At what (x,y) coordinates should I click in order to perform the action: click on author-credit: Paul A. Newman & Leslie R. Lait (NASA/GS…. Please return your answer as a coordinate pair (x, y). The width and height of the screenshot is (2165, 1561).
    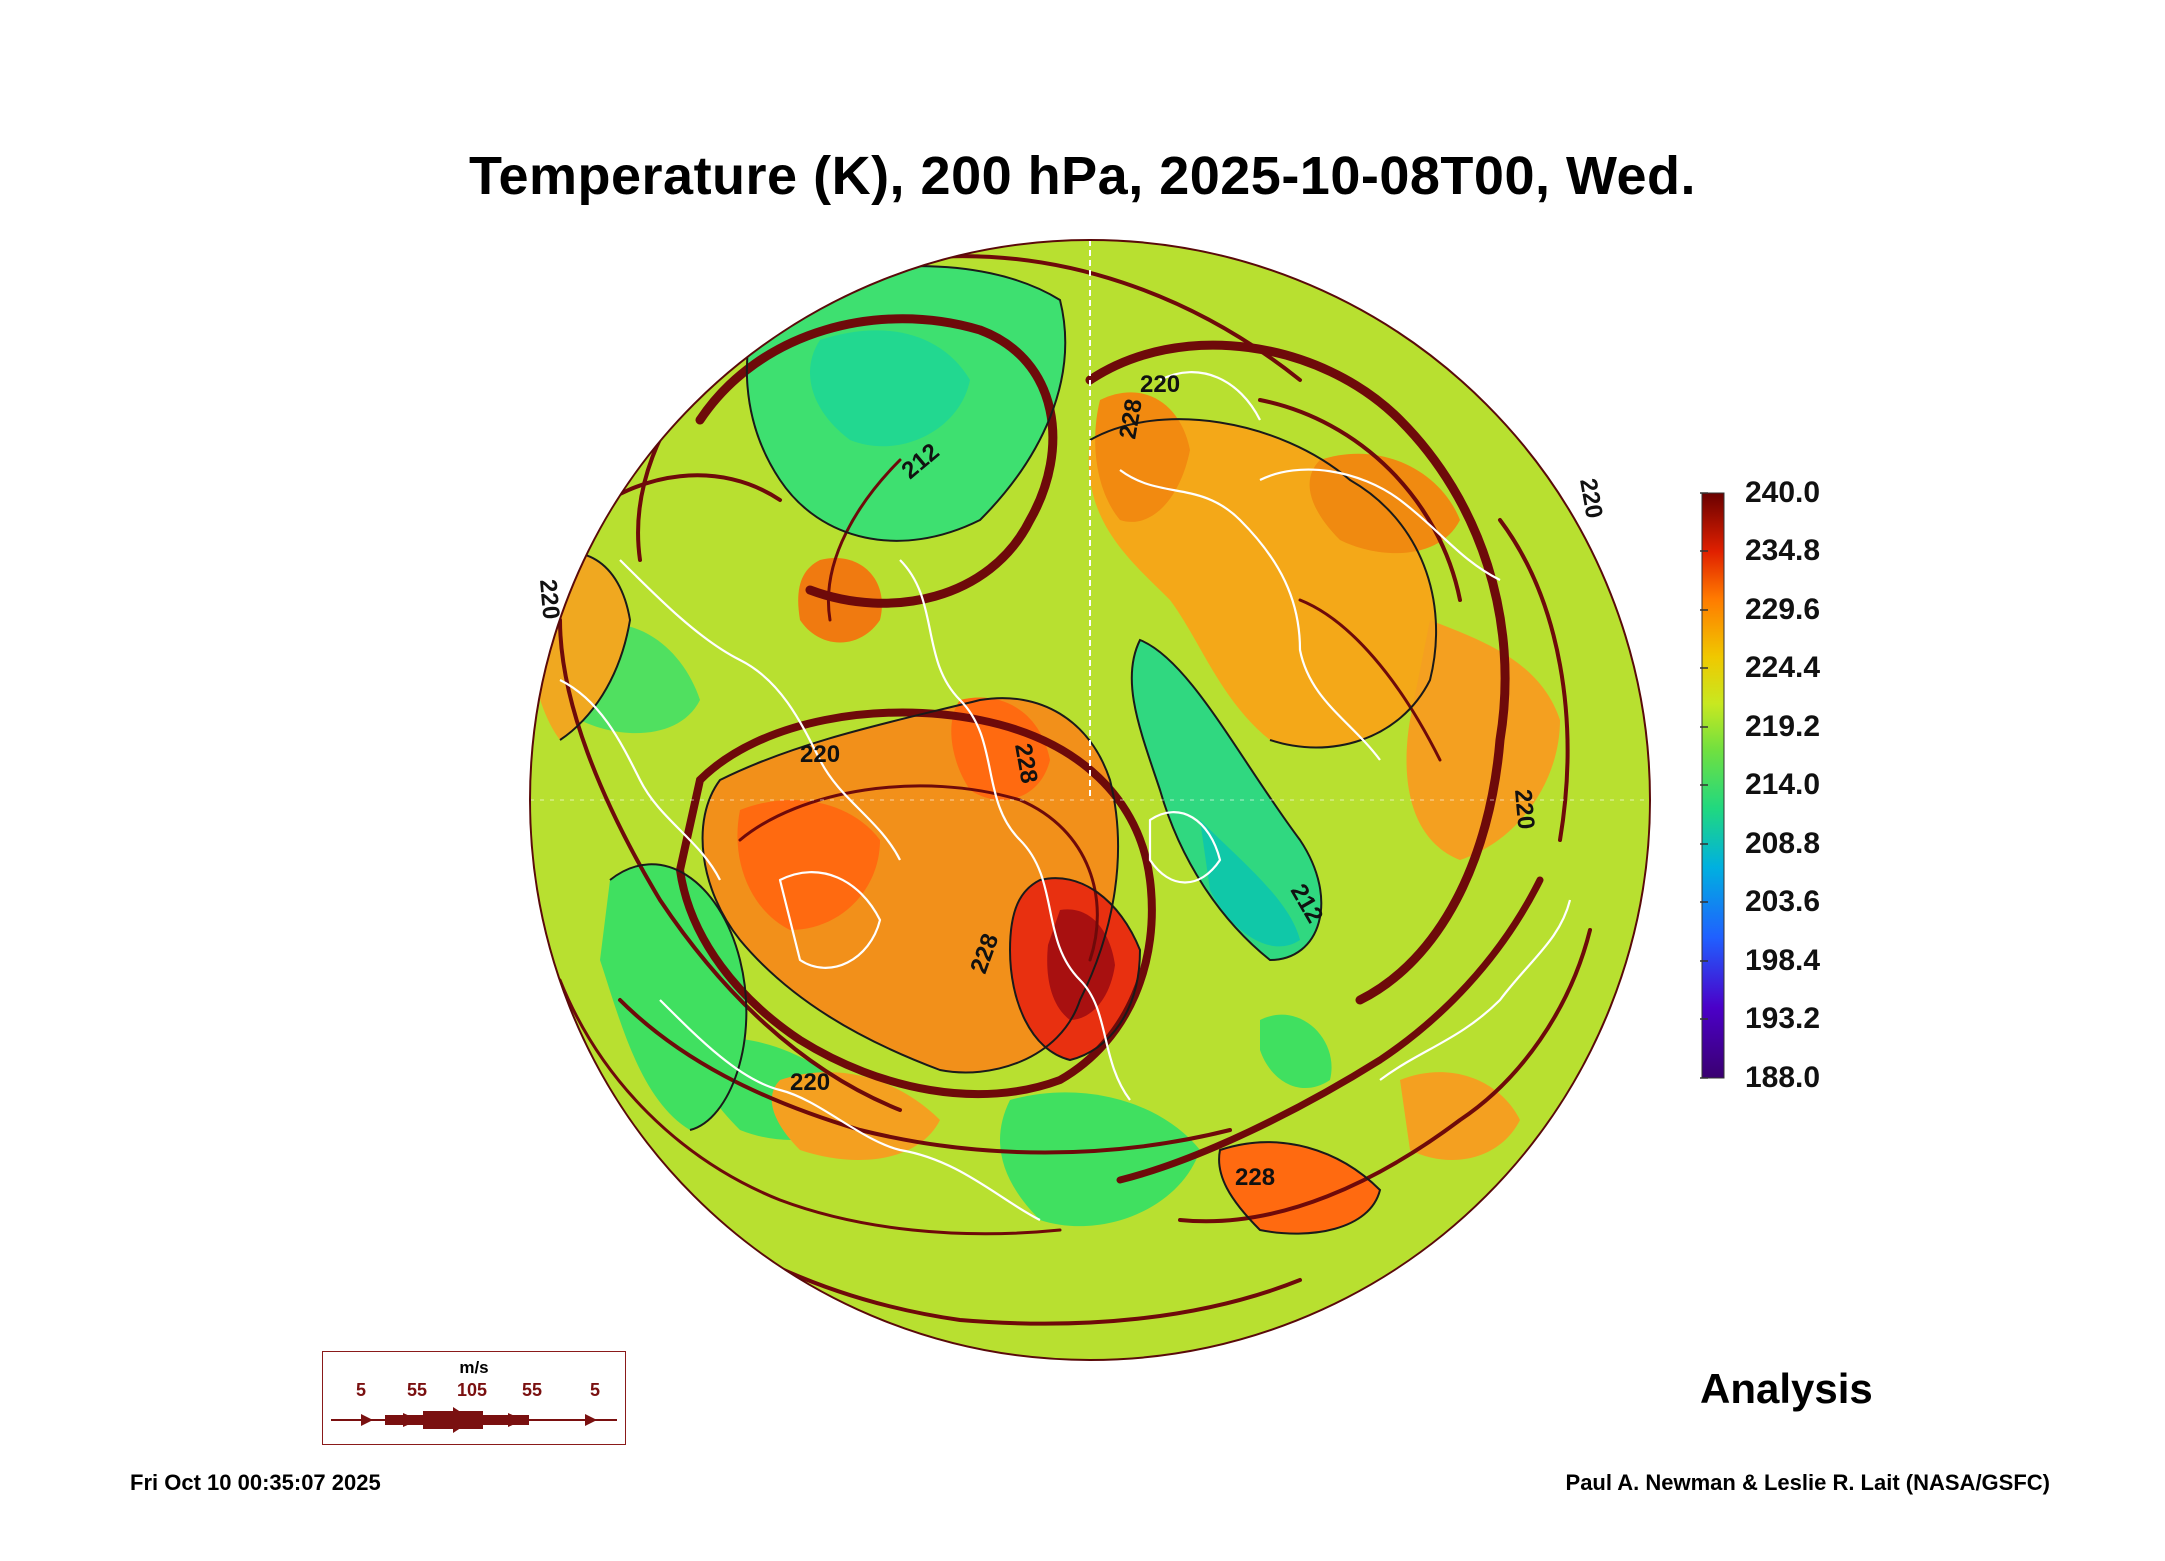
    Looking at the image, I should click on (1807, 1482).